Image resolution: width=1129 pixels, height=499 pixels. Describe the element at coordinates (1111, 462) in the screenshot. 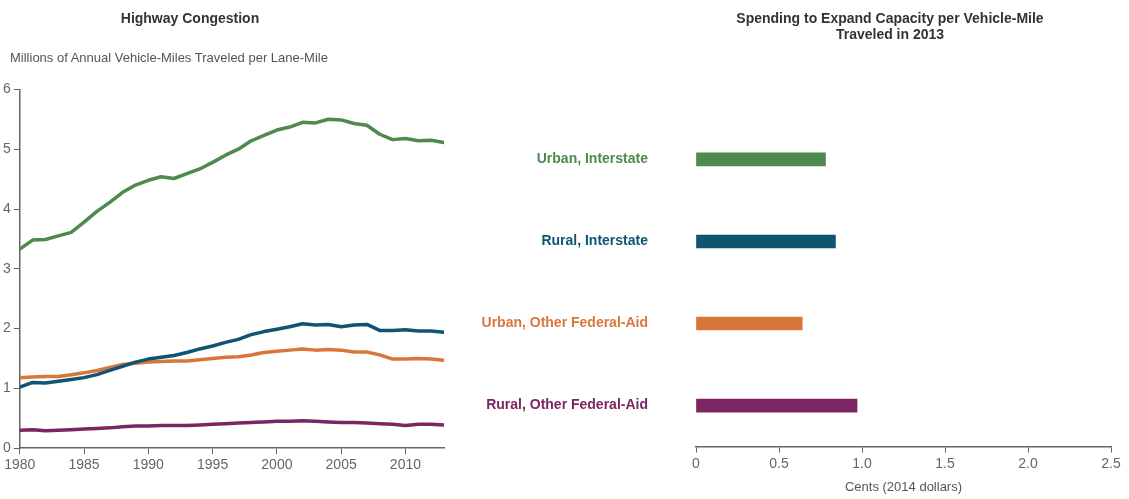

I see `x-tick-label: 2.5` at that location.